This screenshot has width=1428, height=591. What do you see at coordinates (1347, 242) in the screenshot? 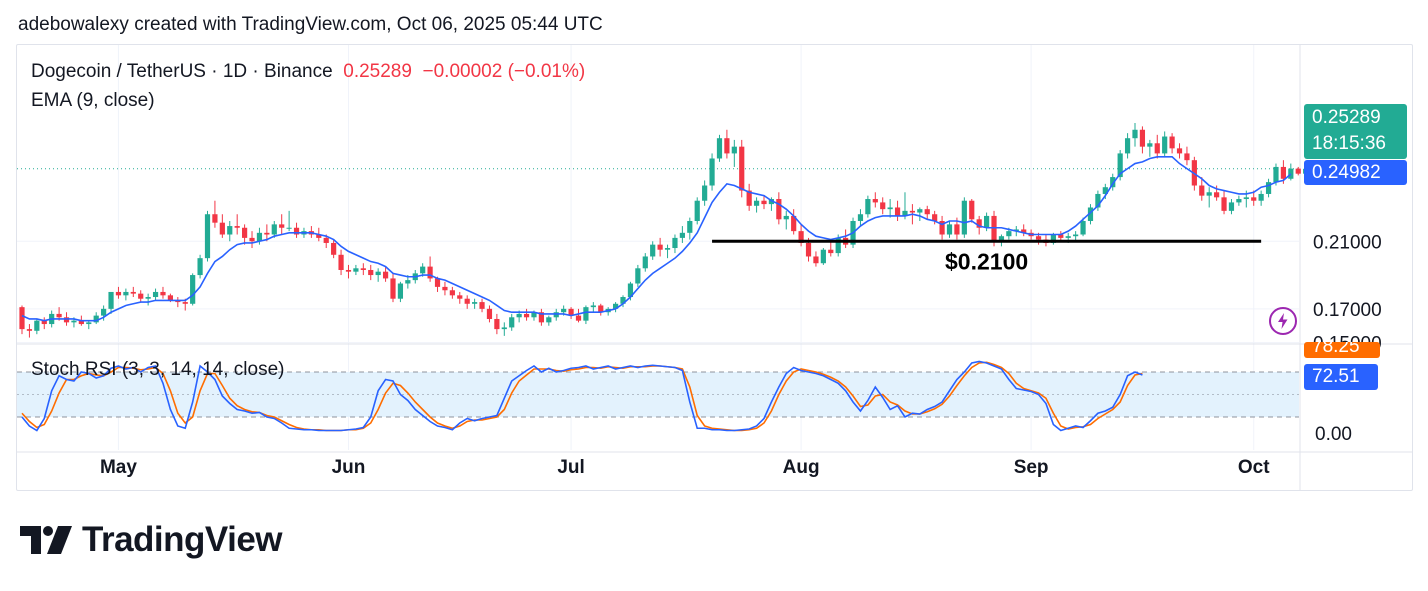
I see `price-tick-label: 0.21000` at bounding box center [1347, 242].